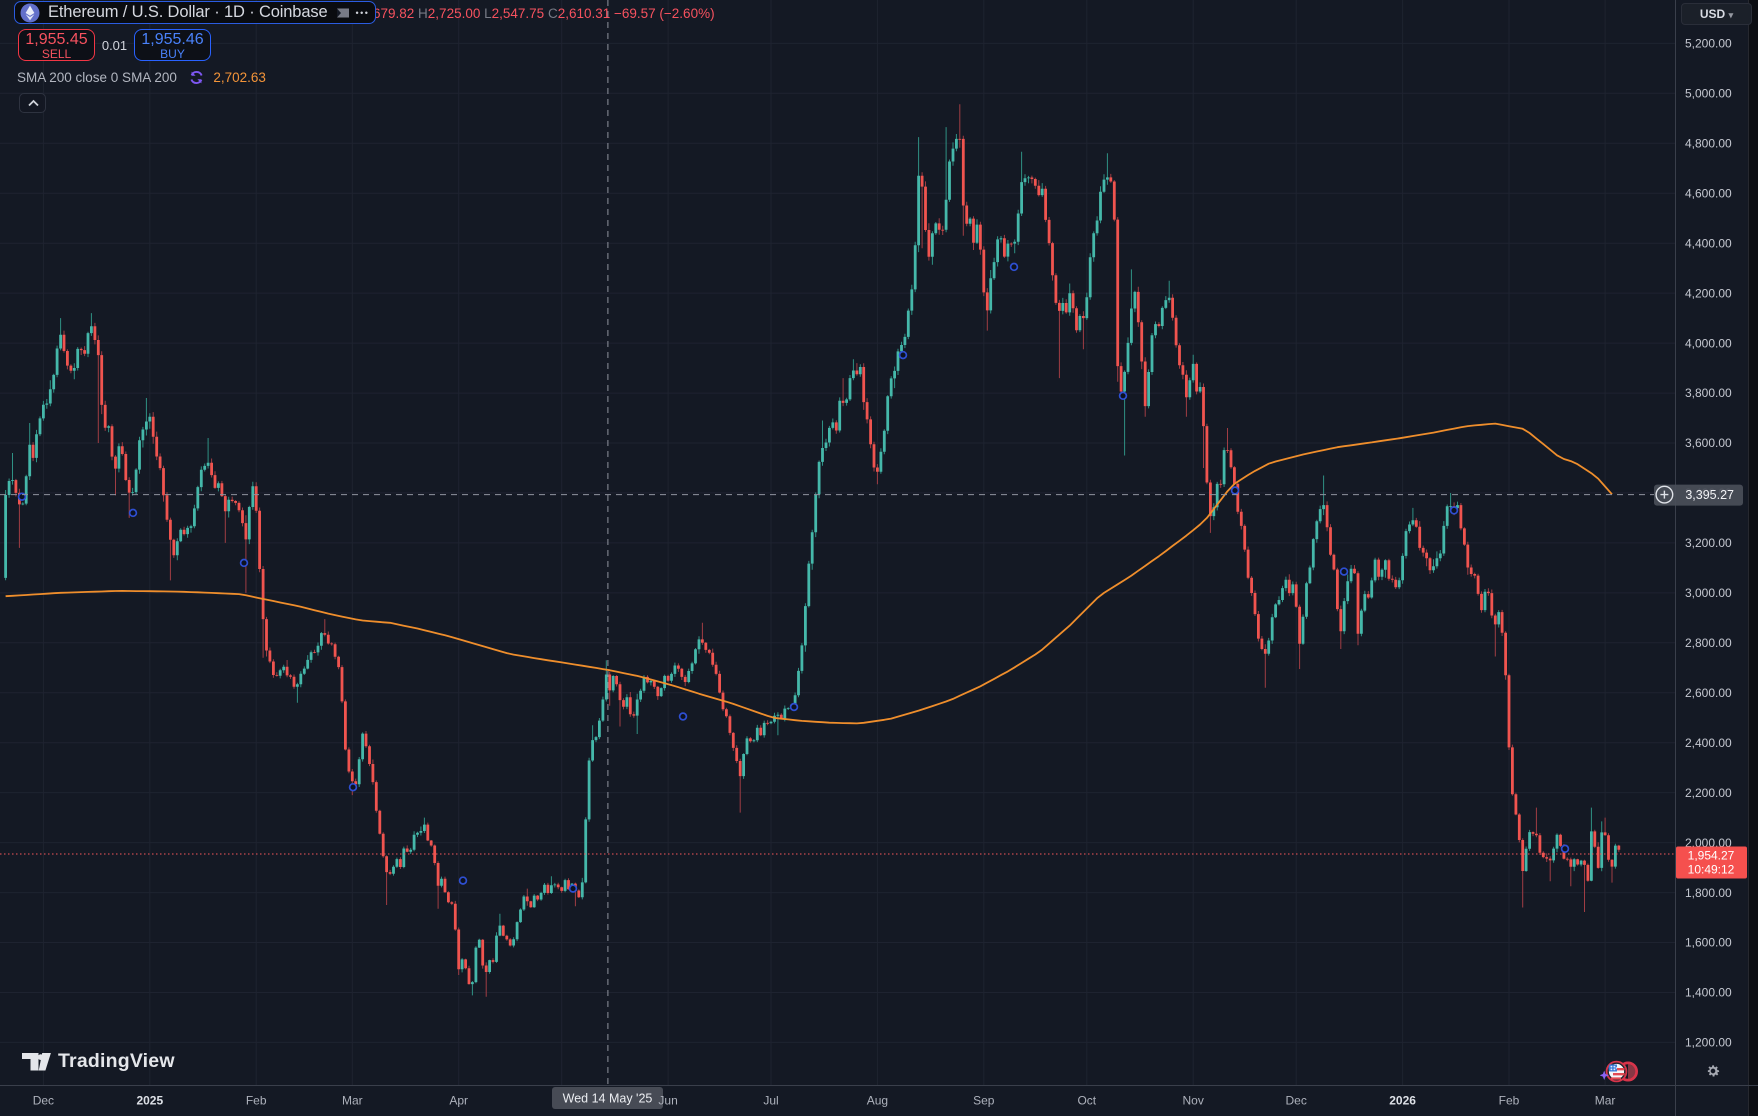 This screenshot has height=1116, width=1758. What do you see at coordinates (1708, 743) in the screenshot?
I see `svg-text: 2,400.00` at bounding box center [1708, 743].